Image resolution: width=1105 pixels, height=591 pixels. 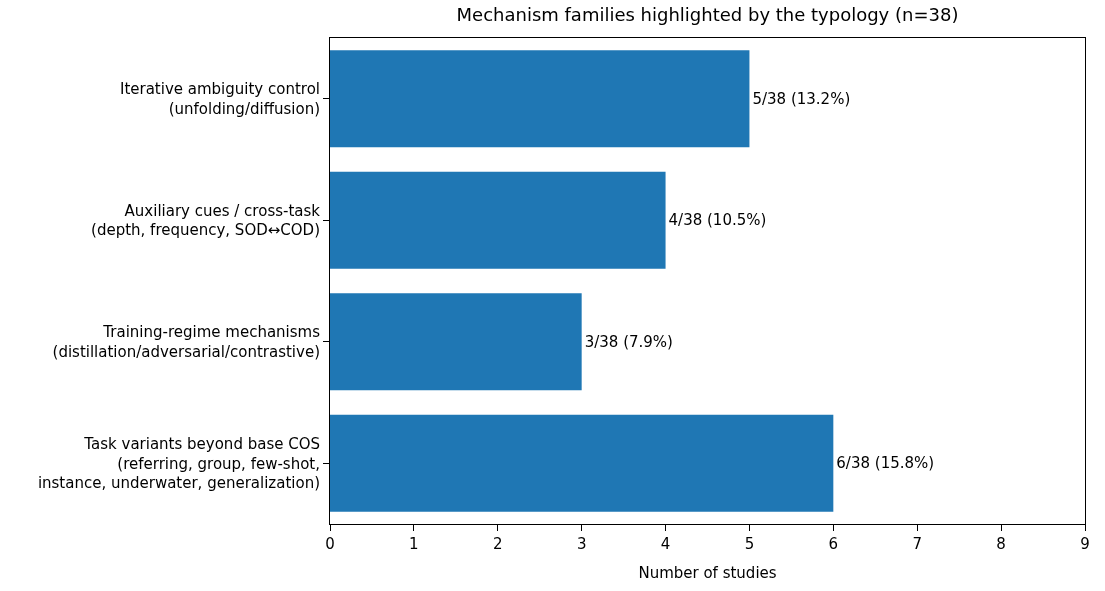 I want to click on x-tick-label: 4, so click(x=665, y=544).